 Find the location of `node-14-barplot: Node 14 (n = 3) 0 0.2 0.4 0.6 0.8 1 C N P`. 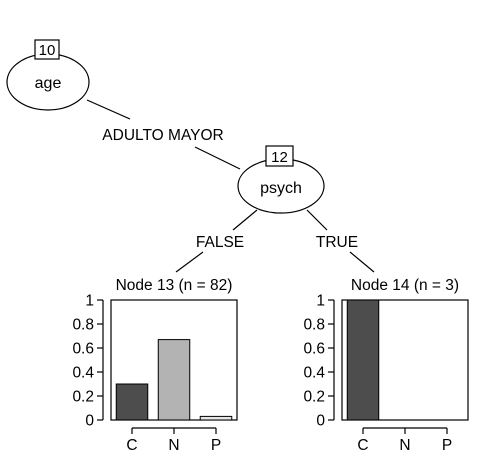

node-14-barplot: Node 14 (n = 3) 0 0.2 0.4 0.6 0.8 1 C N P is located at coordinates (386, 365).